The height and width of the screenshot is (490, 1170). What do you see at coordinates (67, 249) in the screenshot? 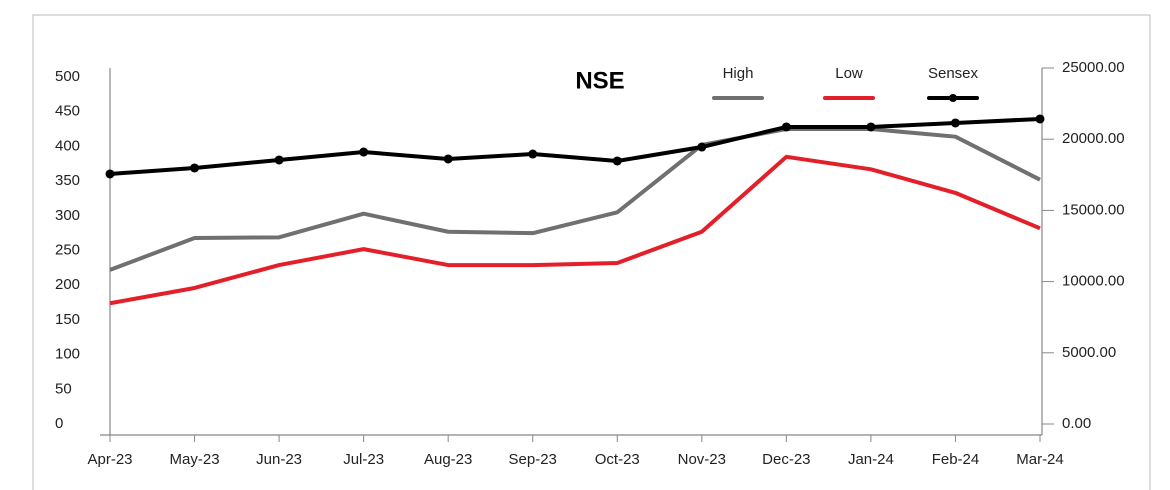
I see `y-tick-label: 250` at bounding box center [67, 249].